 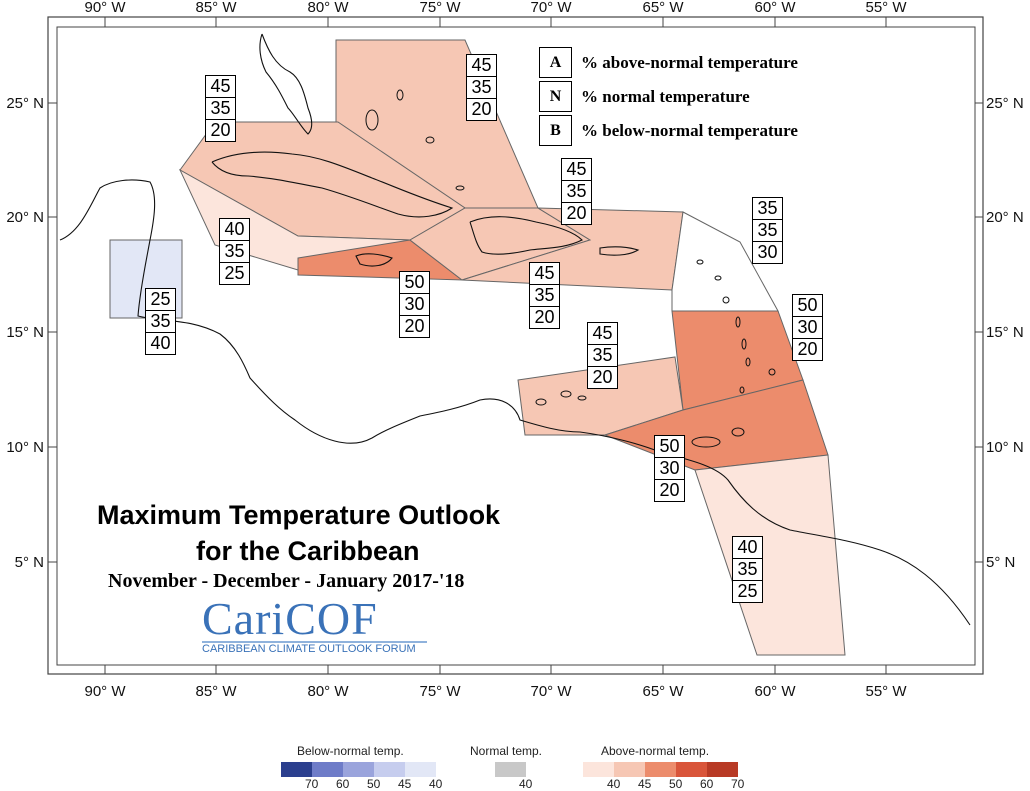 I want to click on logo-underline, so click(x=314, y=642).